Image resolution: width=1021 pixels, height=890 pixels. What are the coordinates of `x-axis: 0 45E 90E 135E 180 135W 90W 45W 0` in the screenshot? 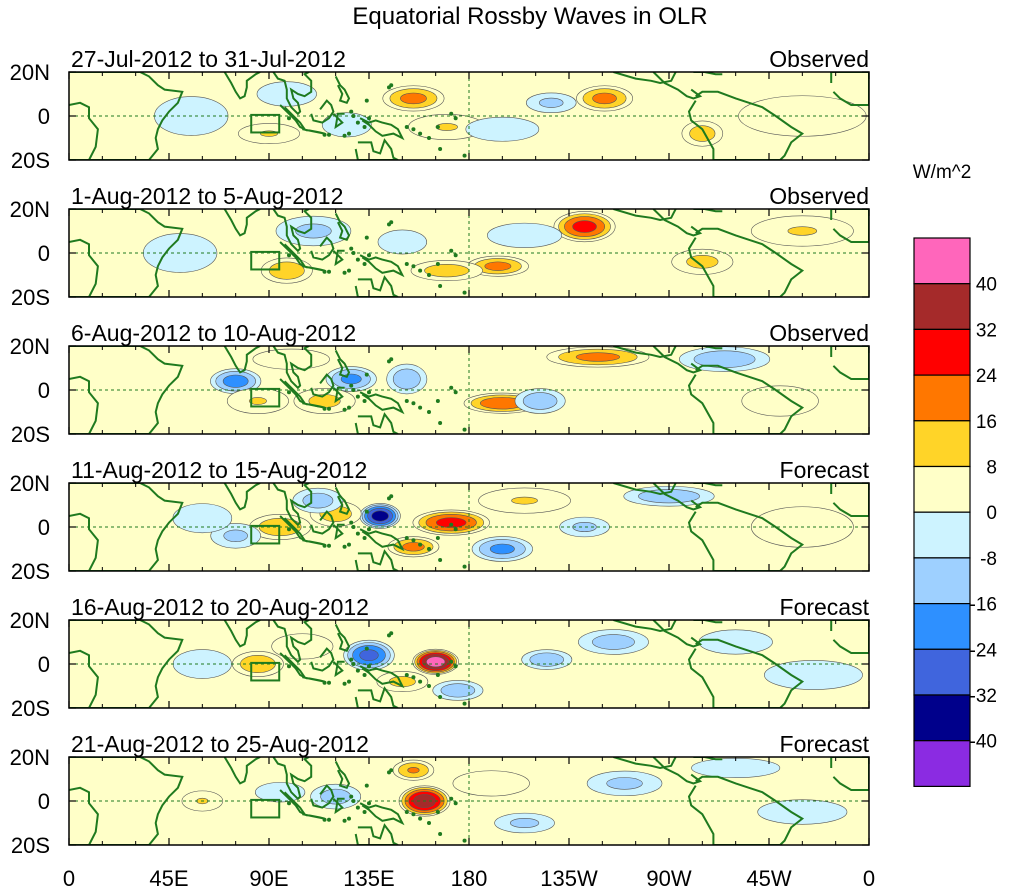 It's located at (469, 878).